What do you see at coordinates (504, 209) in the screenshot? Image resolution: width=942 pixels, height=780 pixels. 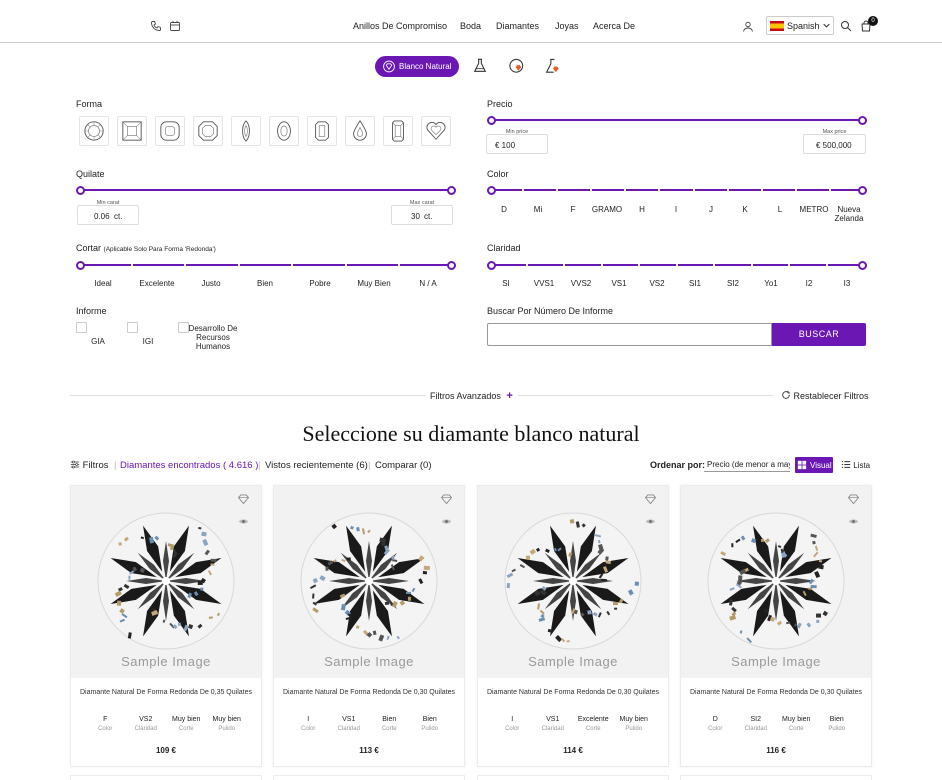 I see `color-tick: D` at bounding box center [504, 209].